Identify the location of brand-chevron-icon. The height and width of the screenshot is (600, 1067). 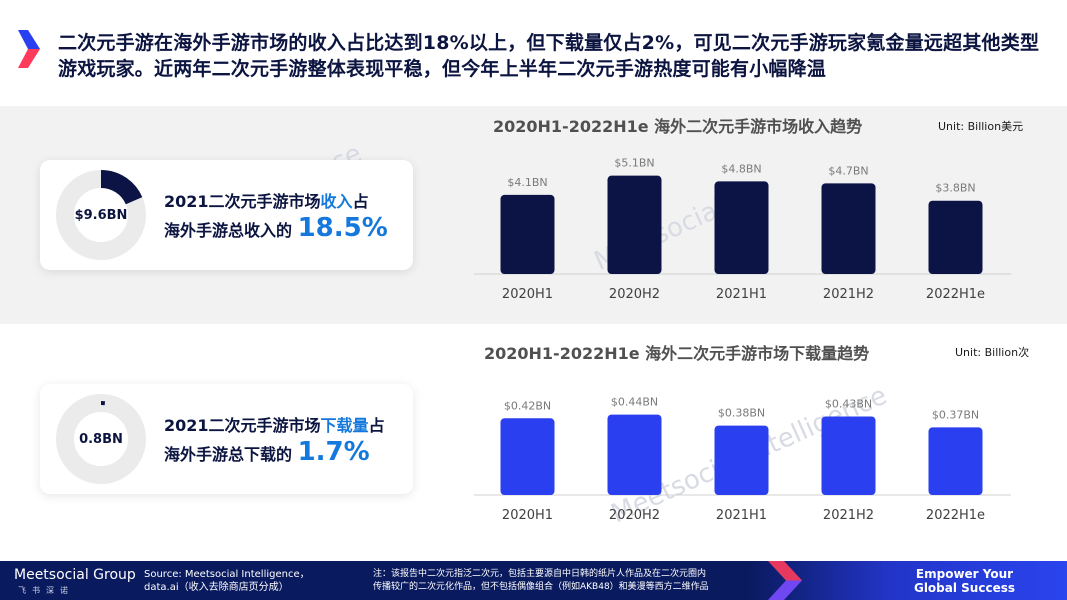
(29, 49).